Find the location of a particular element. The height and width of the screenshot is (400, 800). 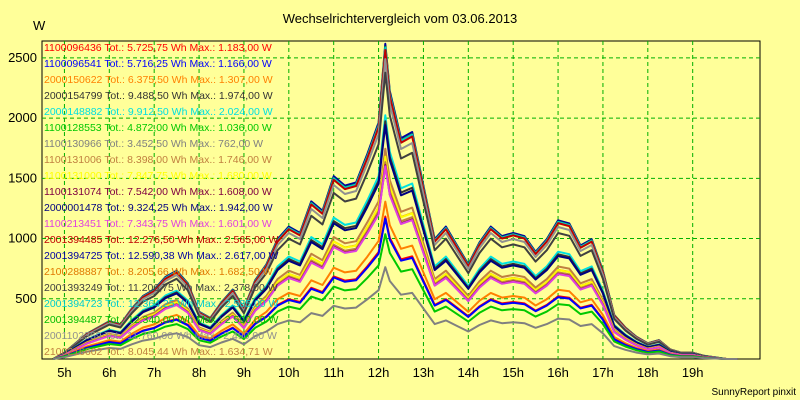

y-axis-ticks: 500 1000 1500 2000 2500 is located at coordinates (22, 178).